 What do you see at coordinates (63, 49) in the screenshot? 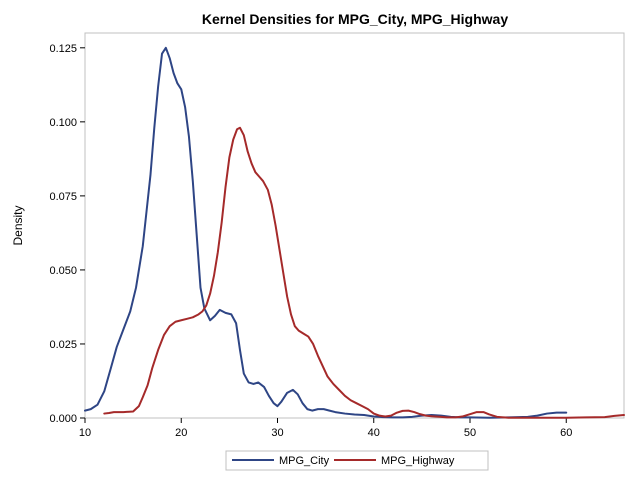
I see `y-tick-label: 0.125` at bounding box center [63, 49].